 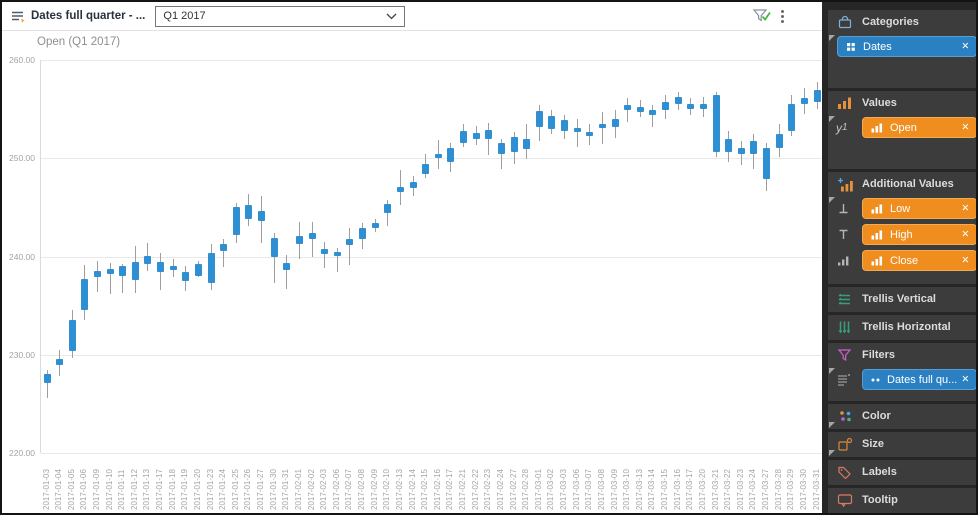 I want to click on section-trellis-vertical: Trellis Vertical, so click(x=902, y=299).